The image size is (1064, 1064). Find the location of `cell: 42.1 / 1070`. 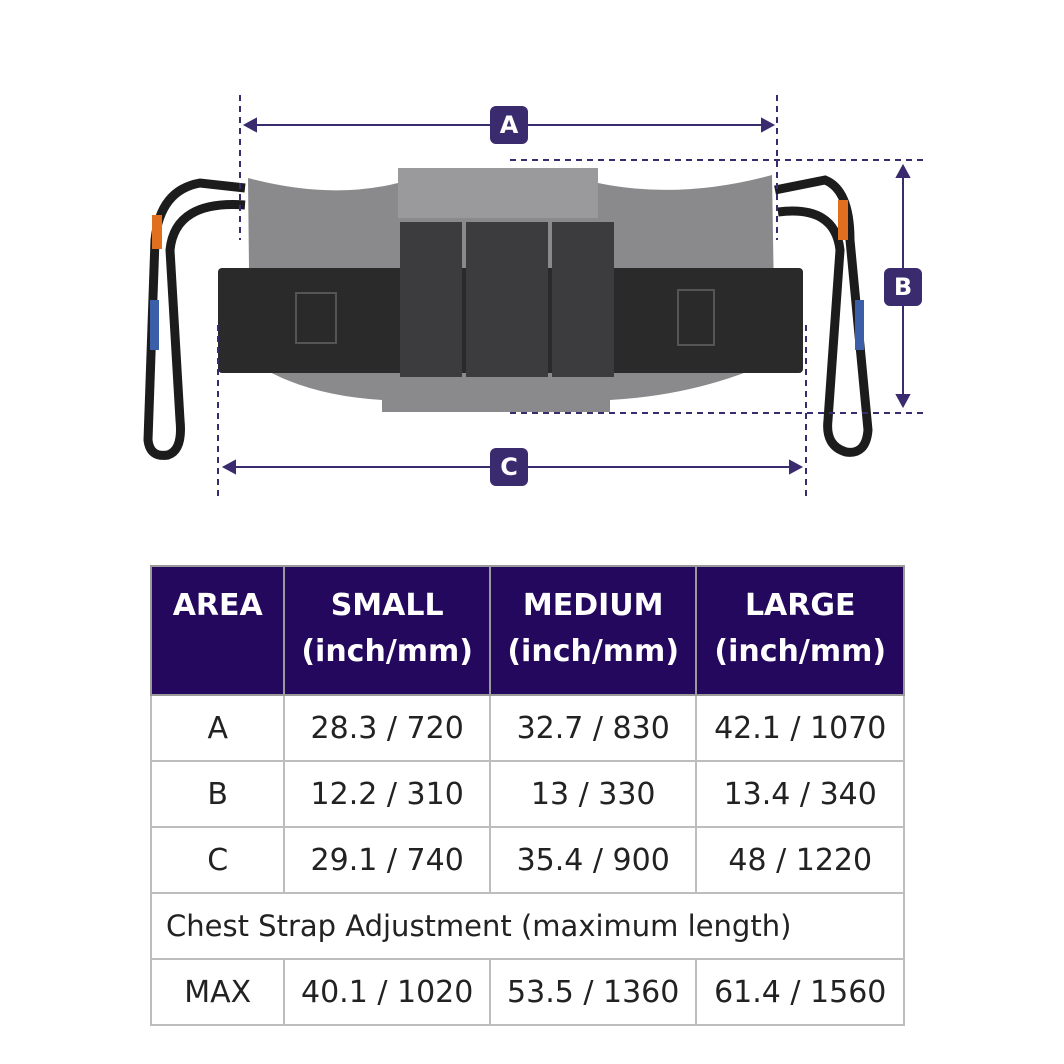

cell: 42.1 / 1070 is located at coordinates (800, 728).